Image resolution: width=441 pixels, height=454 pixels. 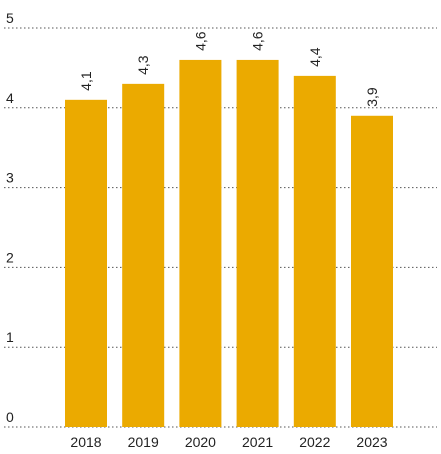 I want to click on data-labels: 4,1 4,3 4,6 4,6 4,4 3,9, so click(x=229, y=69).